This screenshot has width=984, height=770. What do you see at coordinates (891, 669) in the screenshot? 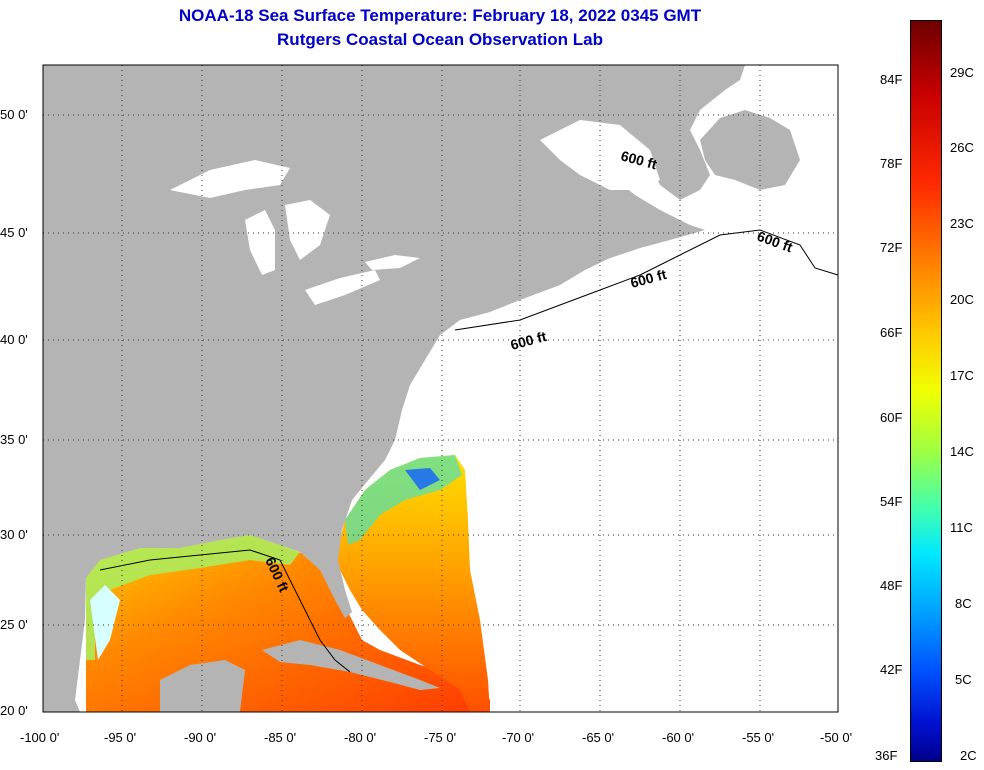
I see `colorbar-f-label: 42F` at bounding box center [891, 669].